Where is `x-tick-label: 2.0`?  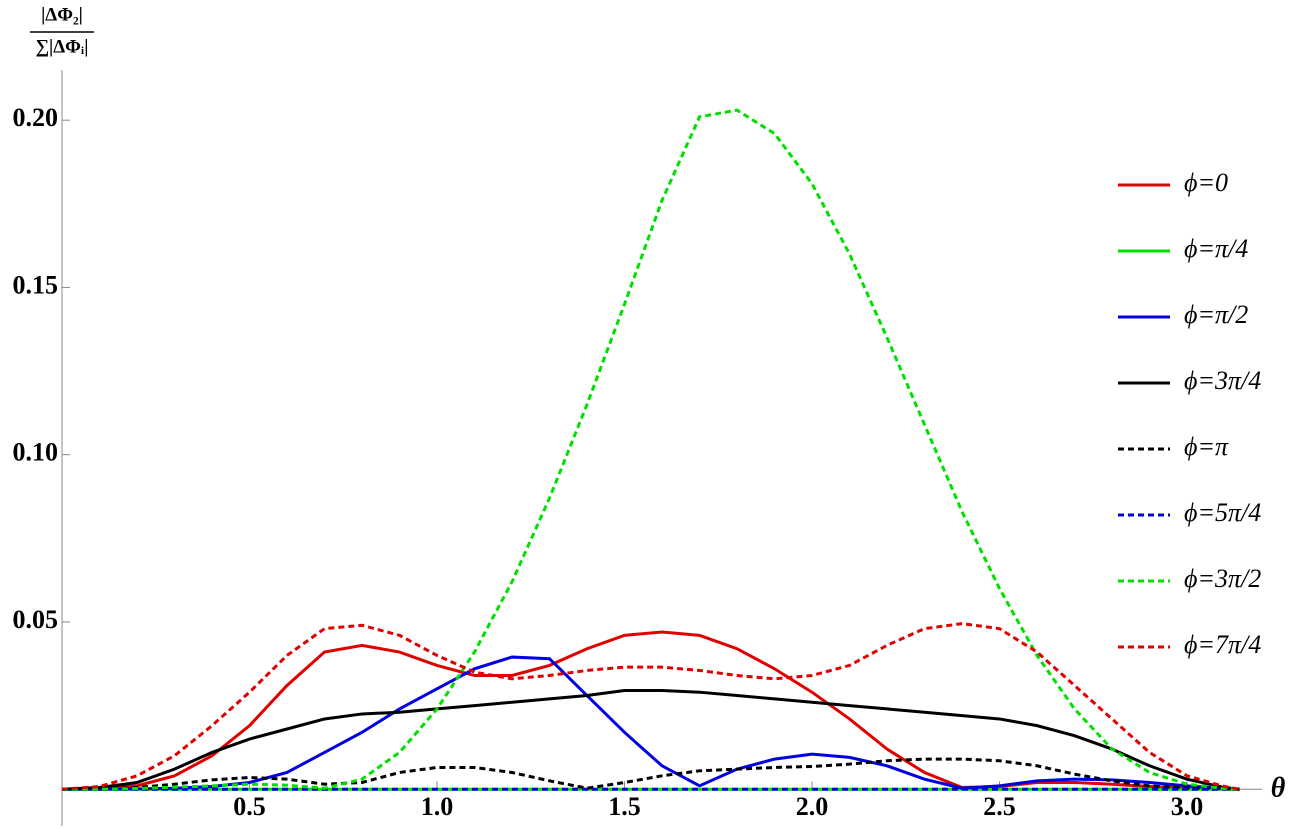
x-tick-label: 2.0 is located at coordinates (812, 806).